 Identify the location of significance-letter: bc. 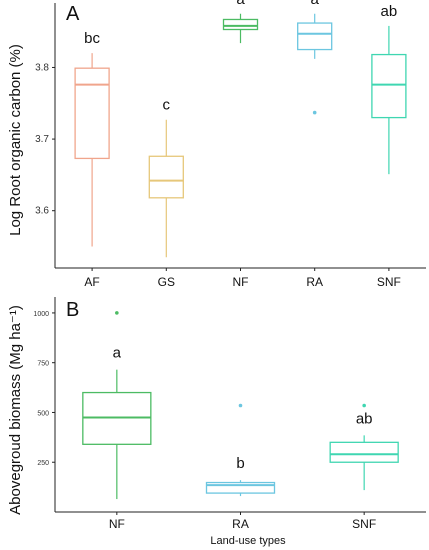
(92, 38).